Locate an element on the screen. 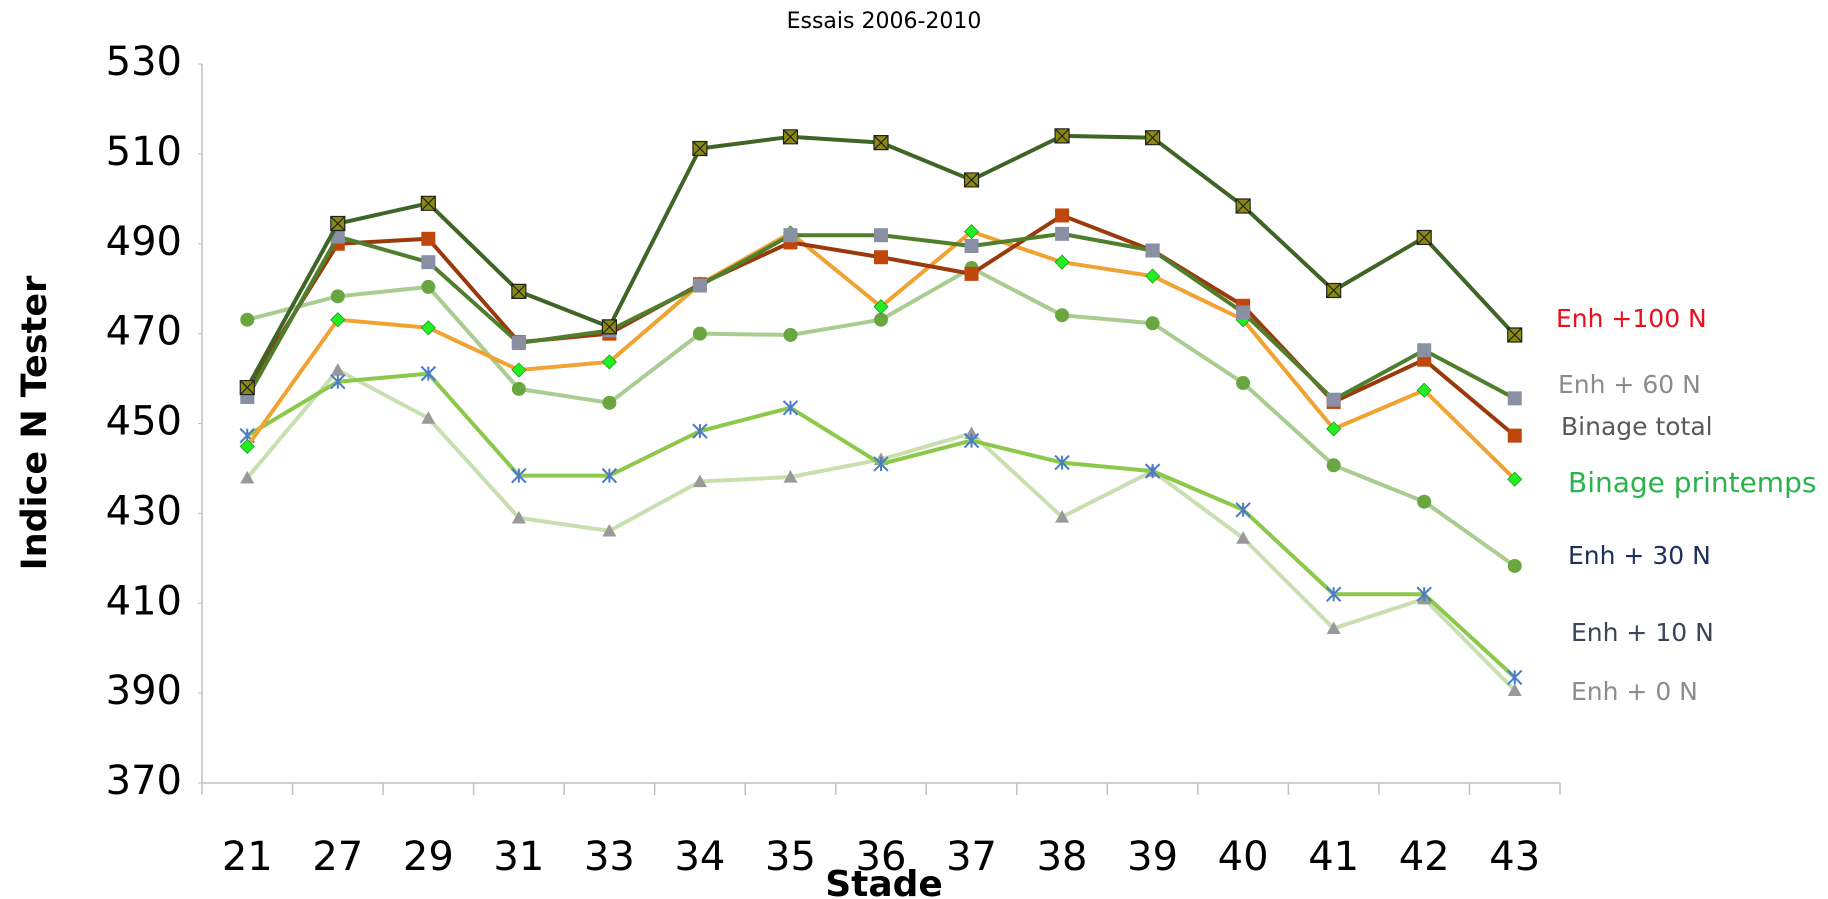  x-tick-label: 39 is located at coordinates (1152, 857).